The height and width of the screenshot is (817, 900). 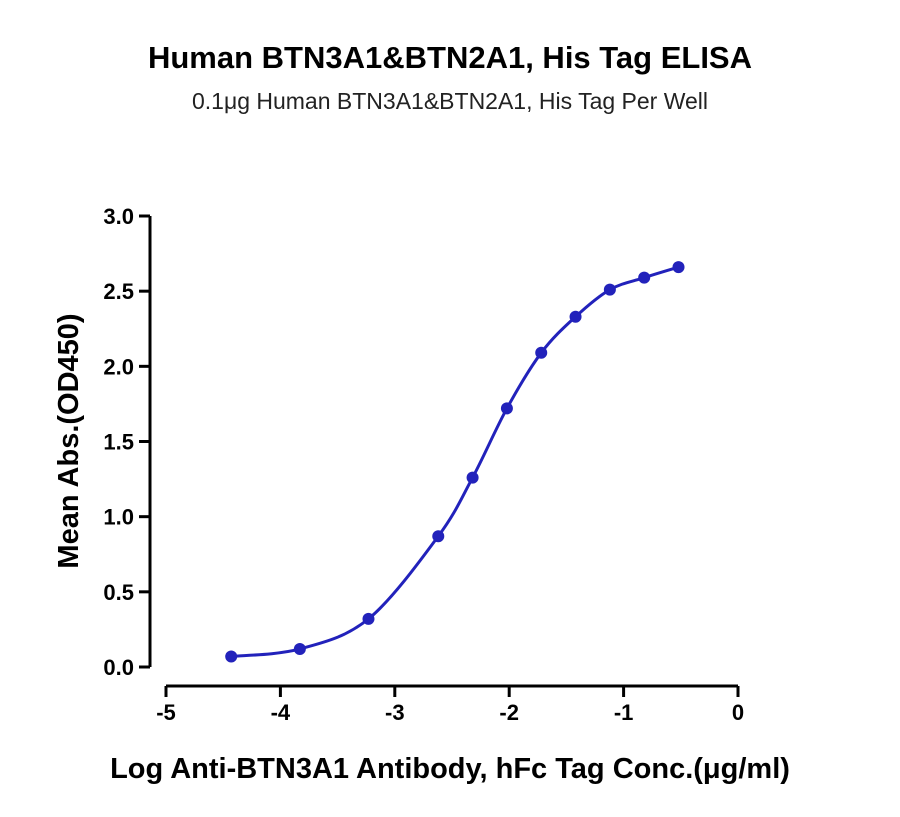 I want to click on y-tick-label: 1.0, so click(x=118, y=517).